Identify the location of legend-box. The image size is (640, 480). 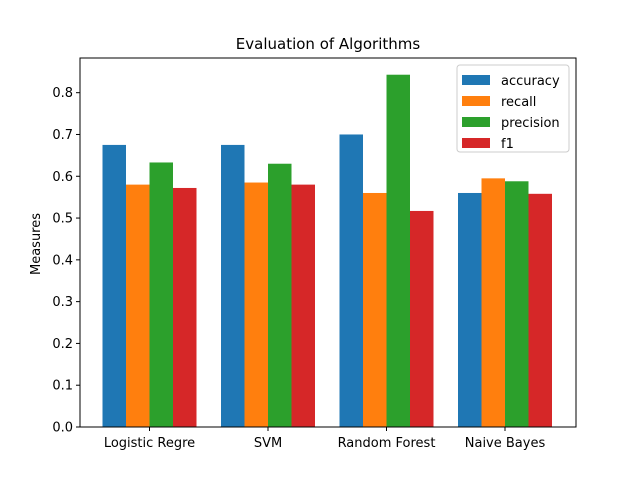
(513, 108).